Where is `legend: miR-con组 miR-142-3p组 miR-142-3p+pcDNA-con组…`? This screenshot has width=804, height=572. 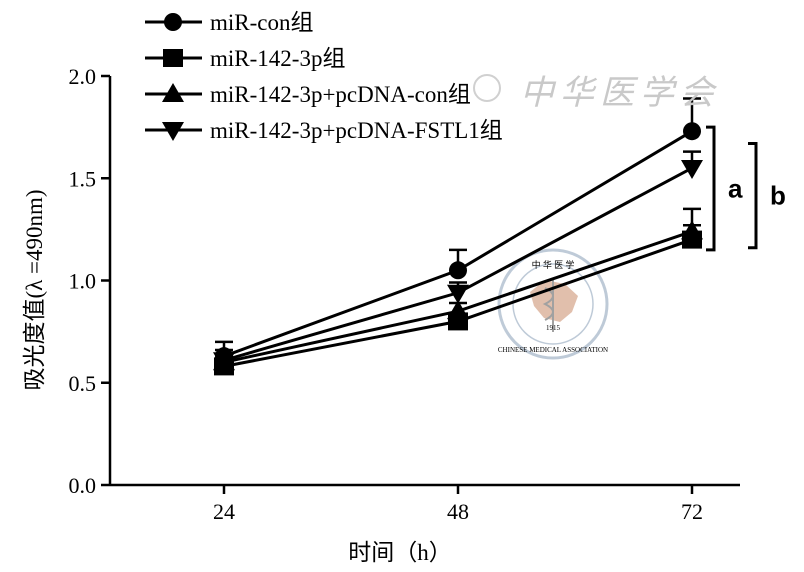 legend: miR-con组 miR-142-3p组 miR-142-3p+pcDNA-con组… is located at coordinates (324, 76).